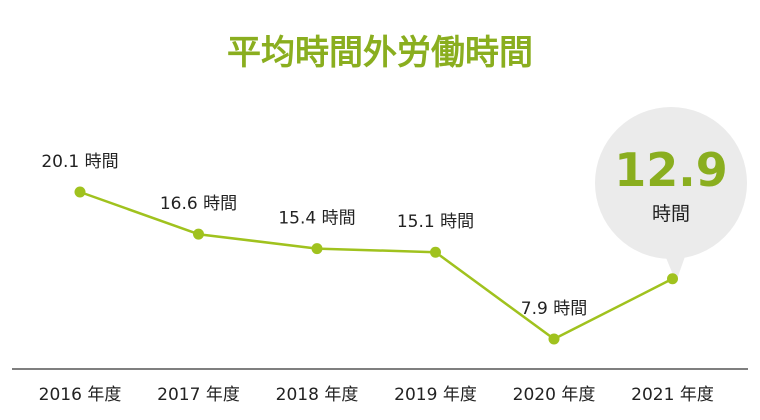  What do you see at coordinates (198, 204) in the screenshot?
I see `data-label: 16.6 時間` at bounding box center [198, 204].